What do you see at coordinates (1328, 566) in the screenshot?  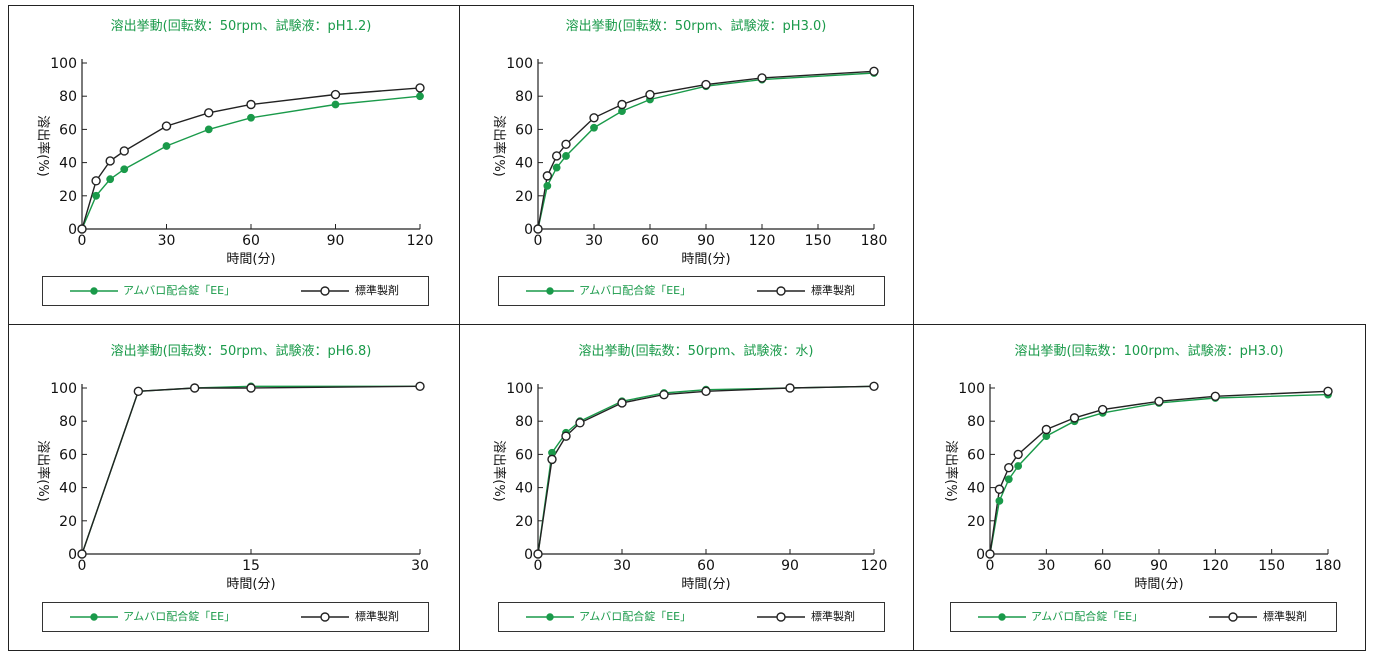 I see `x-tick-label: 180` at bounding box center [1328, 566].